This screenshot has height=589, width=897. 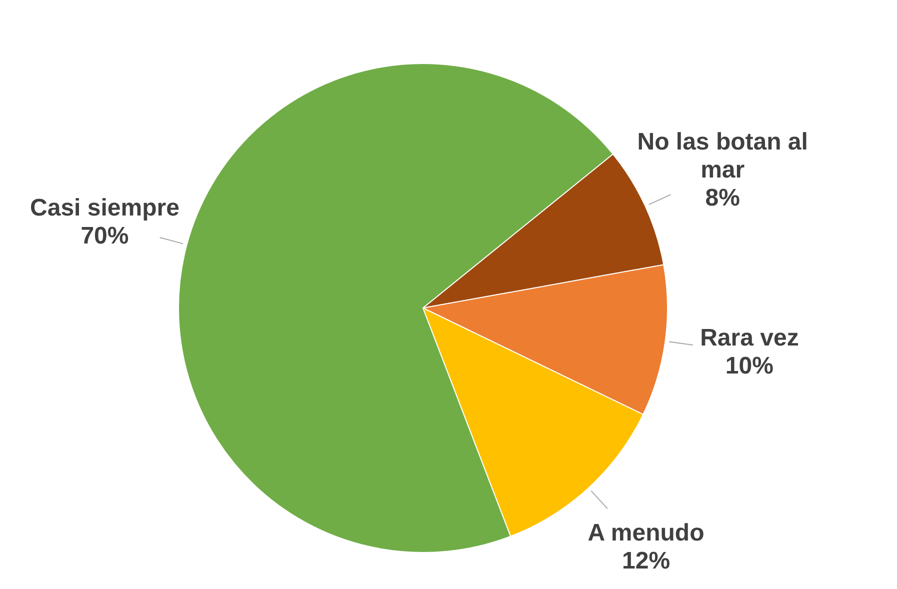 What do you see at coordinates (749, 366) in the screenshot?
I see `data-label: 10%` at bounding box center [749, 366].